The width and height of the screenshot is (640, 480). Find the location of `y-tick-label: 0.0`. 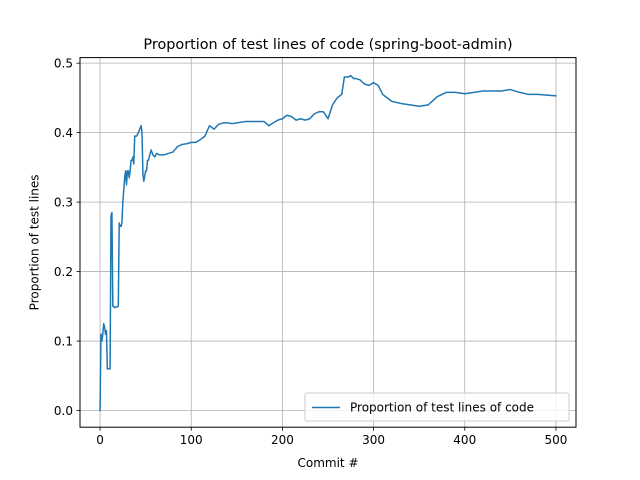

y-tick-label: 0.0 is located at coordinates (63, 411).